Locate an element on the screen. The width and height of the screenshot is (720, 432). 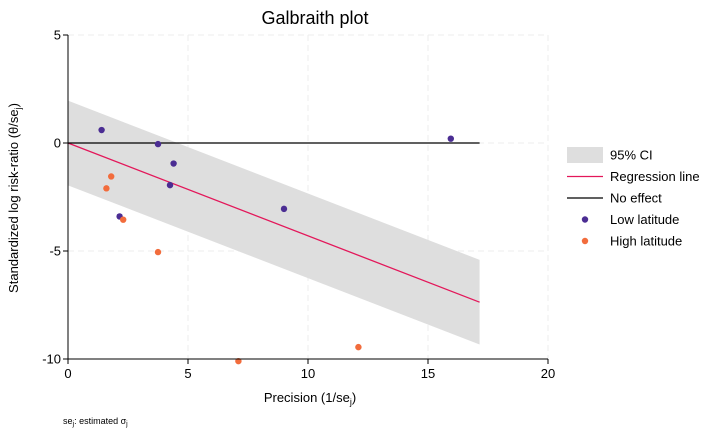
chart-title: Galbraith plot is located at coordinates (314, 18).